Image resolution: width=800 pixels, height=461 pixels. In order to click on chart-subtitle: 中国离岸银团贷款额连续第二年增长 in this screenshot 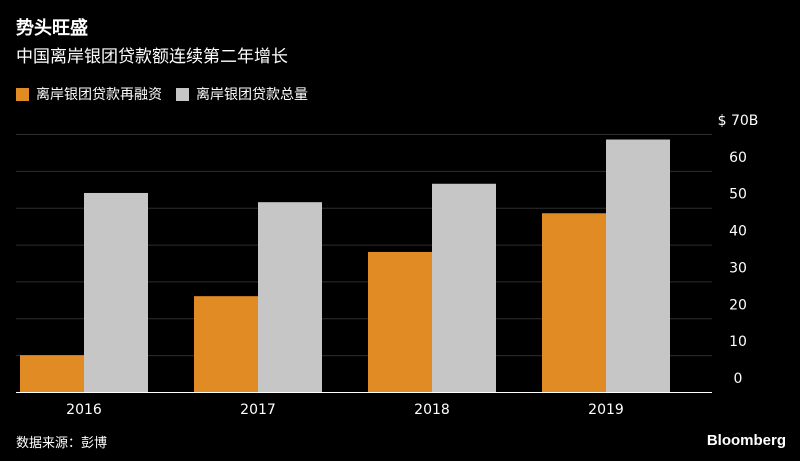, I will do `click(152, 57)`.